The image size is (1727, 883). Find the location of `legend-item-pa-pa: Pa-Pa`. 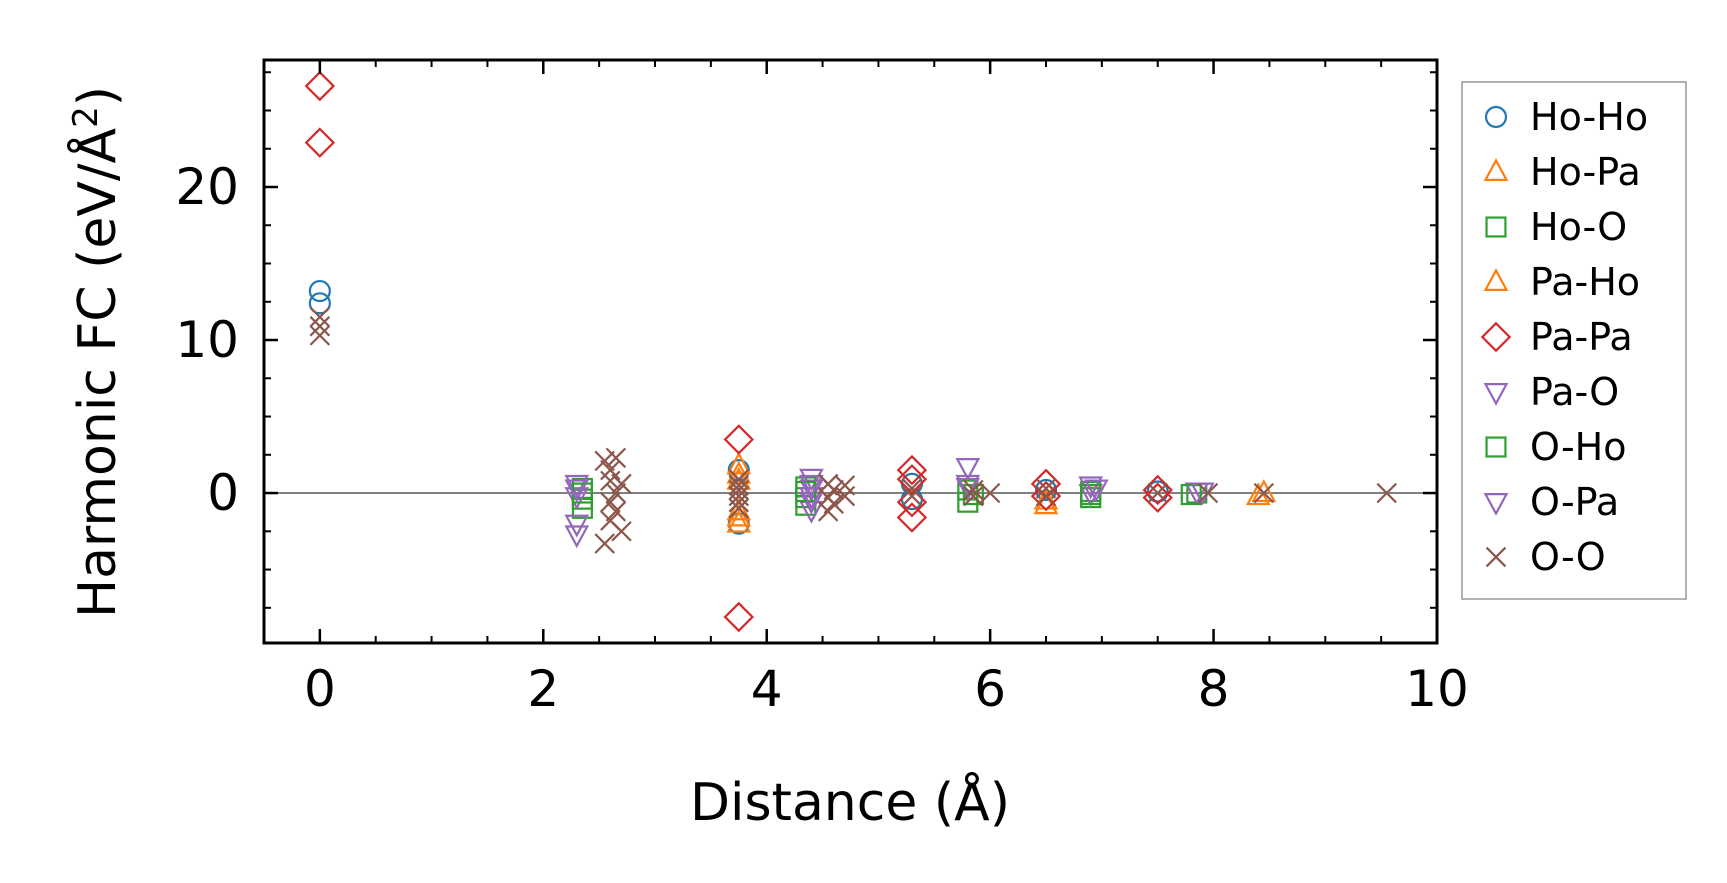

legend-item-pa-pa: Pa-Pa is located at coordinates (1556, 337).